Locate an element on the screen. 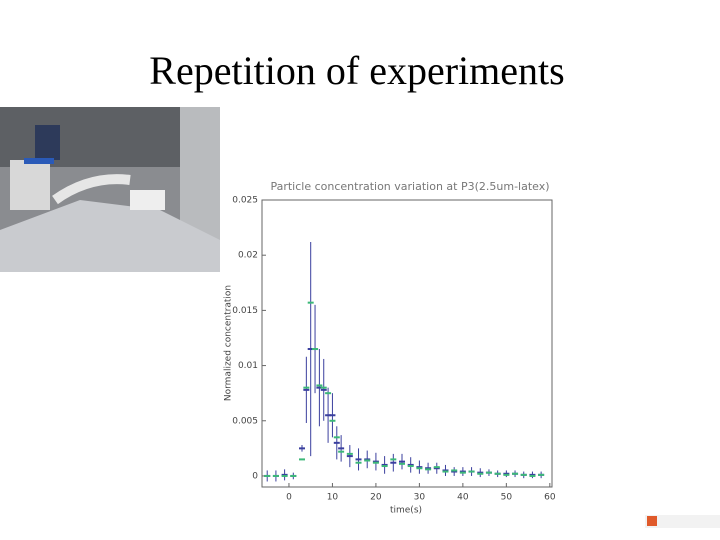  x-tick-label: 0 is located at coordinates (289, 498).